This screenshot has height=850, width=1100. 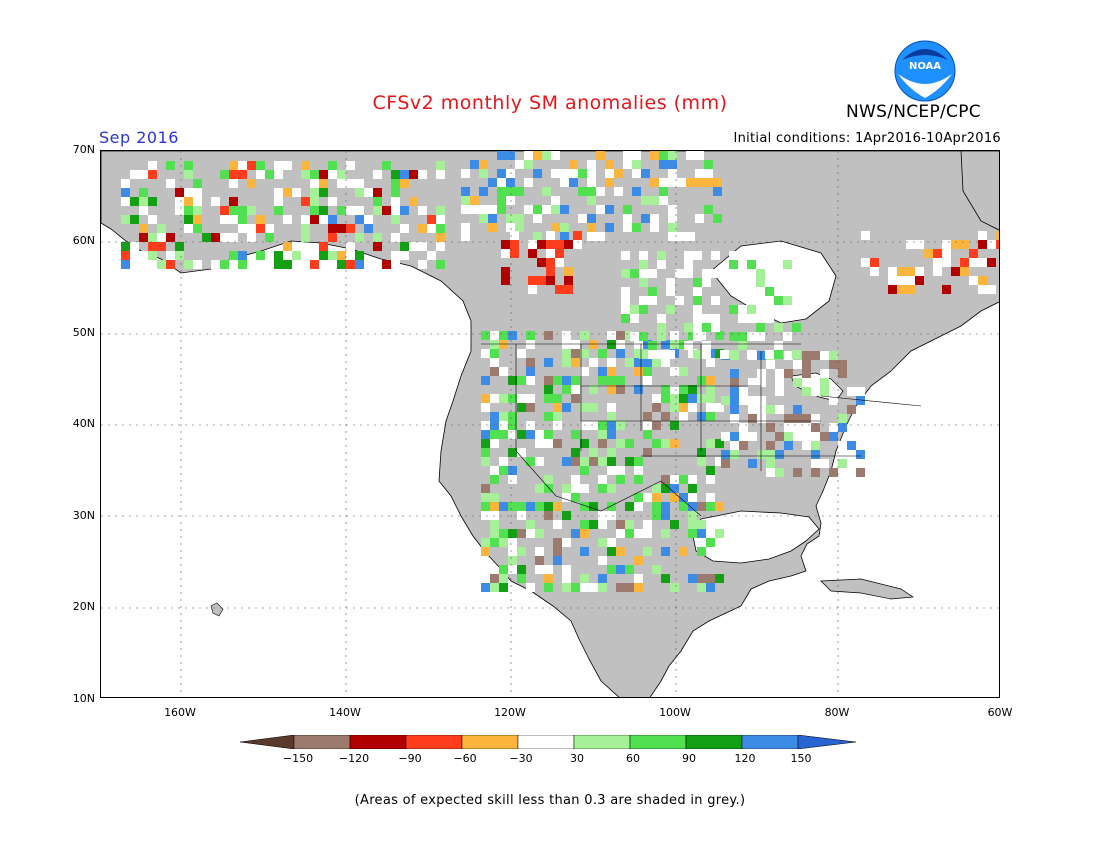 What do you see at coordinates (267, 742) in the screenshot?
I see `colorbar-arrow-left` at bounding box center [267, 742].